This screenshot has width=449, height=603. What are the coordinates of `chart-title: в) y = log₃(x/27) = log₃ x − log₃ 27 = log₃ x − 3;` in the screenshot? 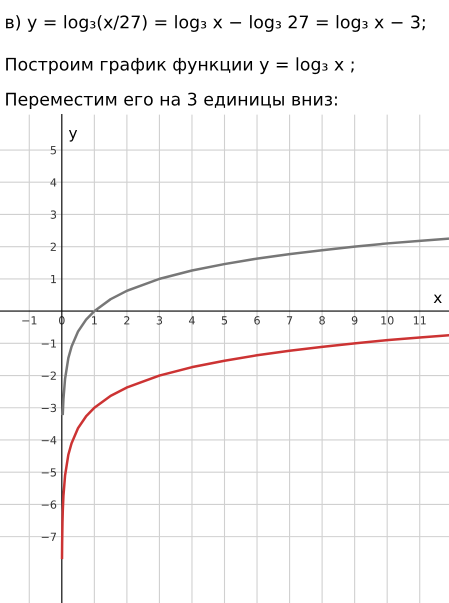 It's located at (215, 23).